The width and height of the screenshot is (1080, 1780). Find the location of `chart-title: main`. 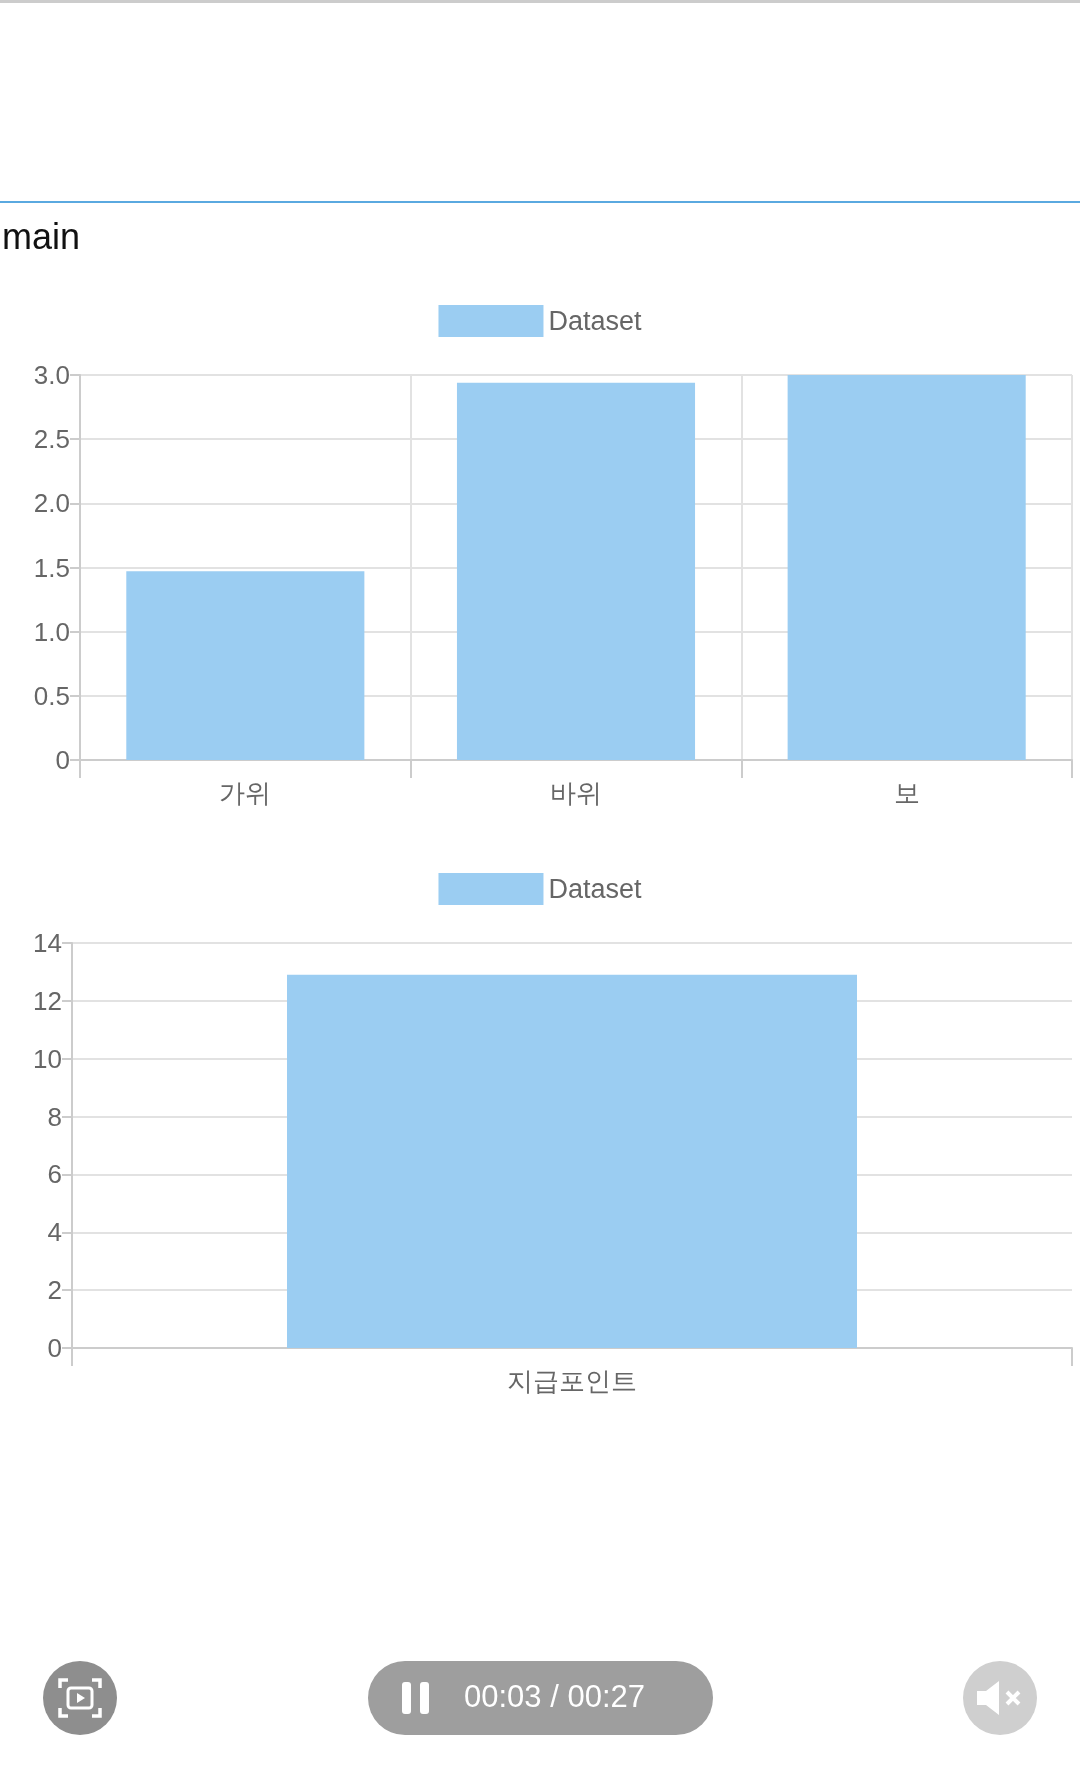

chart-title: main is located at coordinates (41, 237).